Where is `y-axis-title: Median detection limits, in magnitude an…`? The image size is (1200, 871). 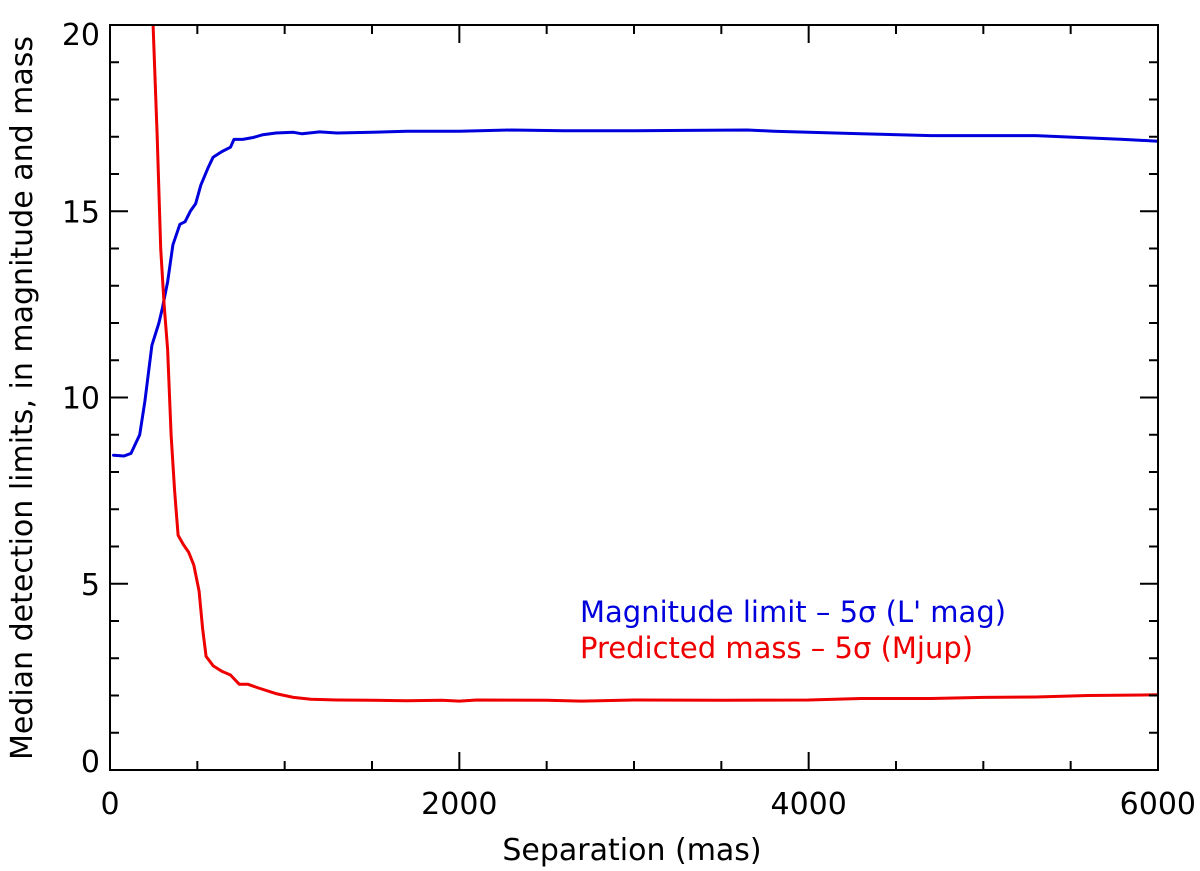 y-axis-title: Median detection limits, in magnitude an… is located at coordinates (22, 398).